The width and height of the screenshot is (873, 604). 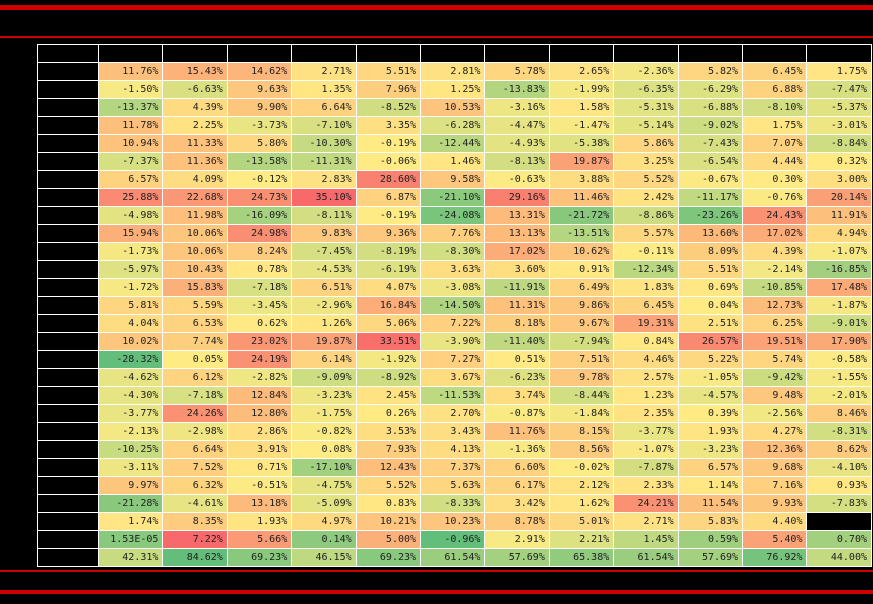 I want to click on value-cell: 69.23%, so click(x=388, y=557).